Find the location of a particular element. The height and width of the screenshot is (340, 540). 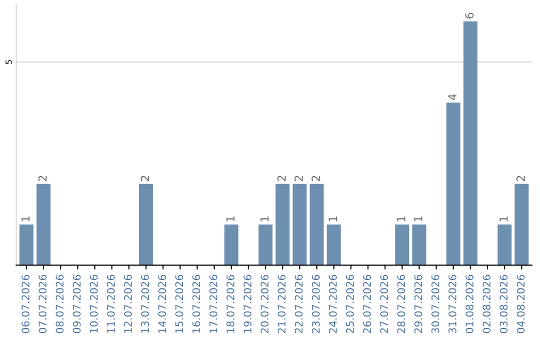

x-tick-label: 30.07.2026 is located at coordinates (435, 304).